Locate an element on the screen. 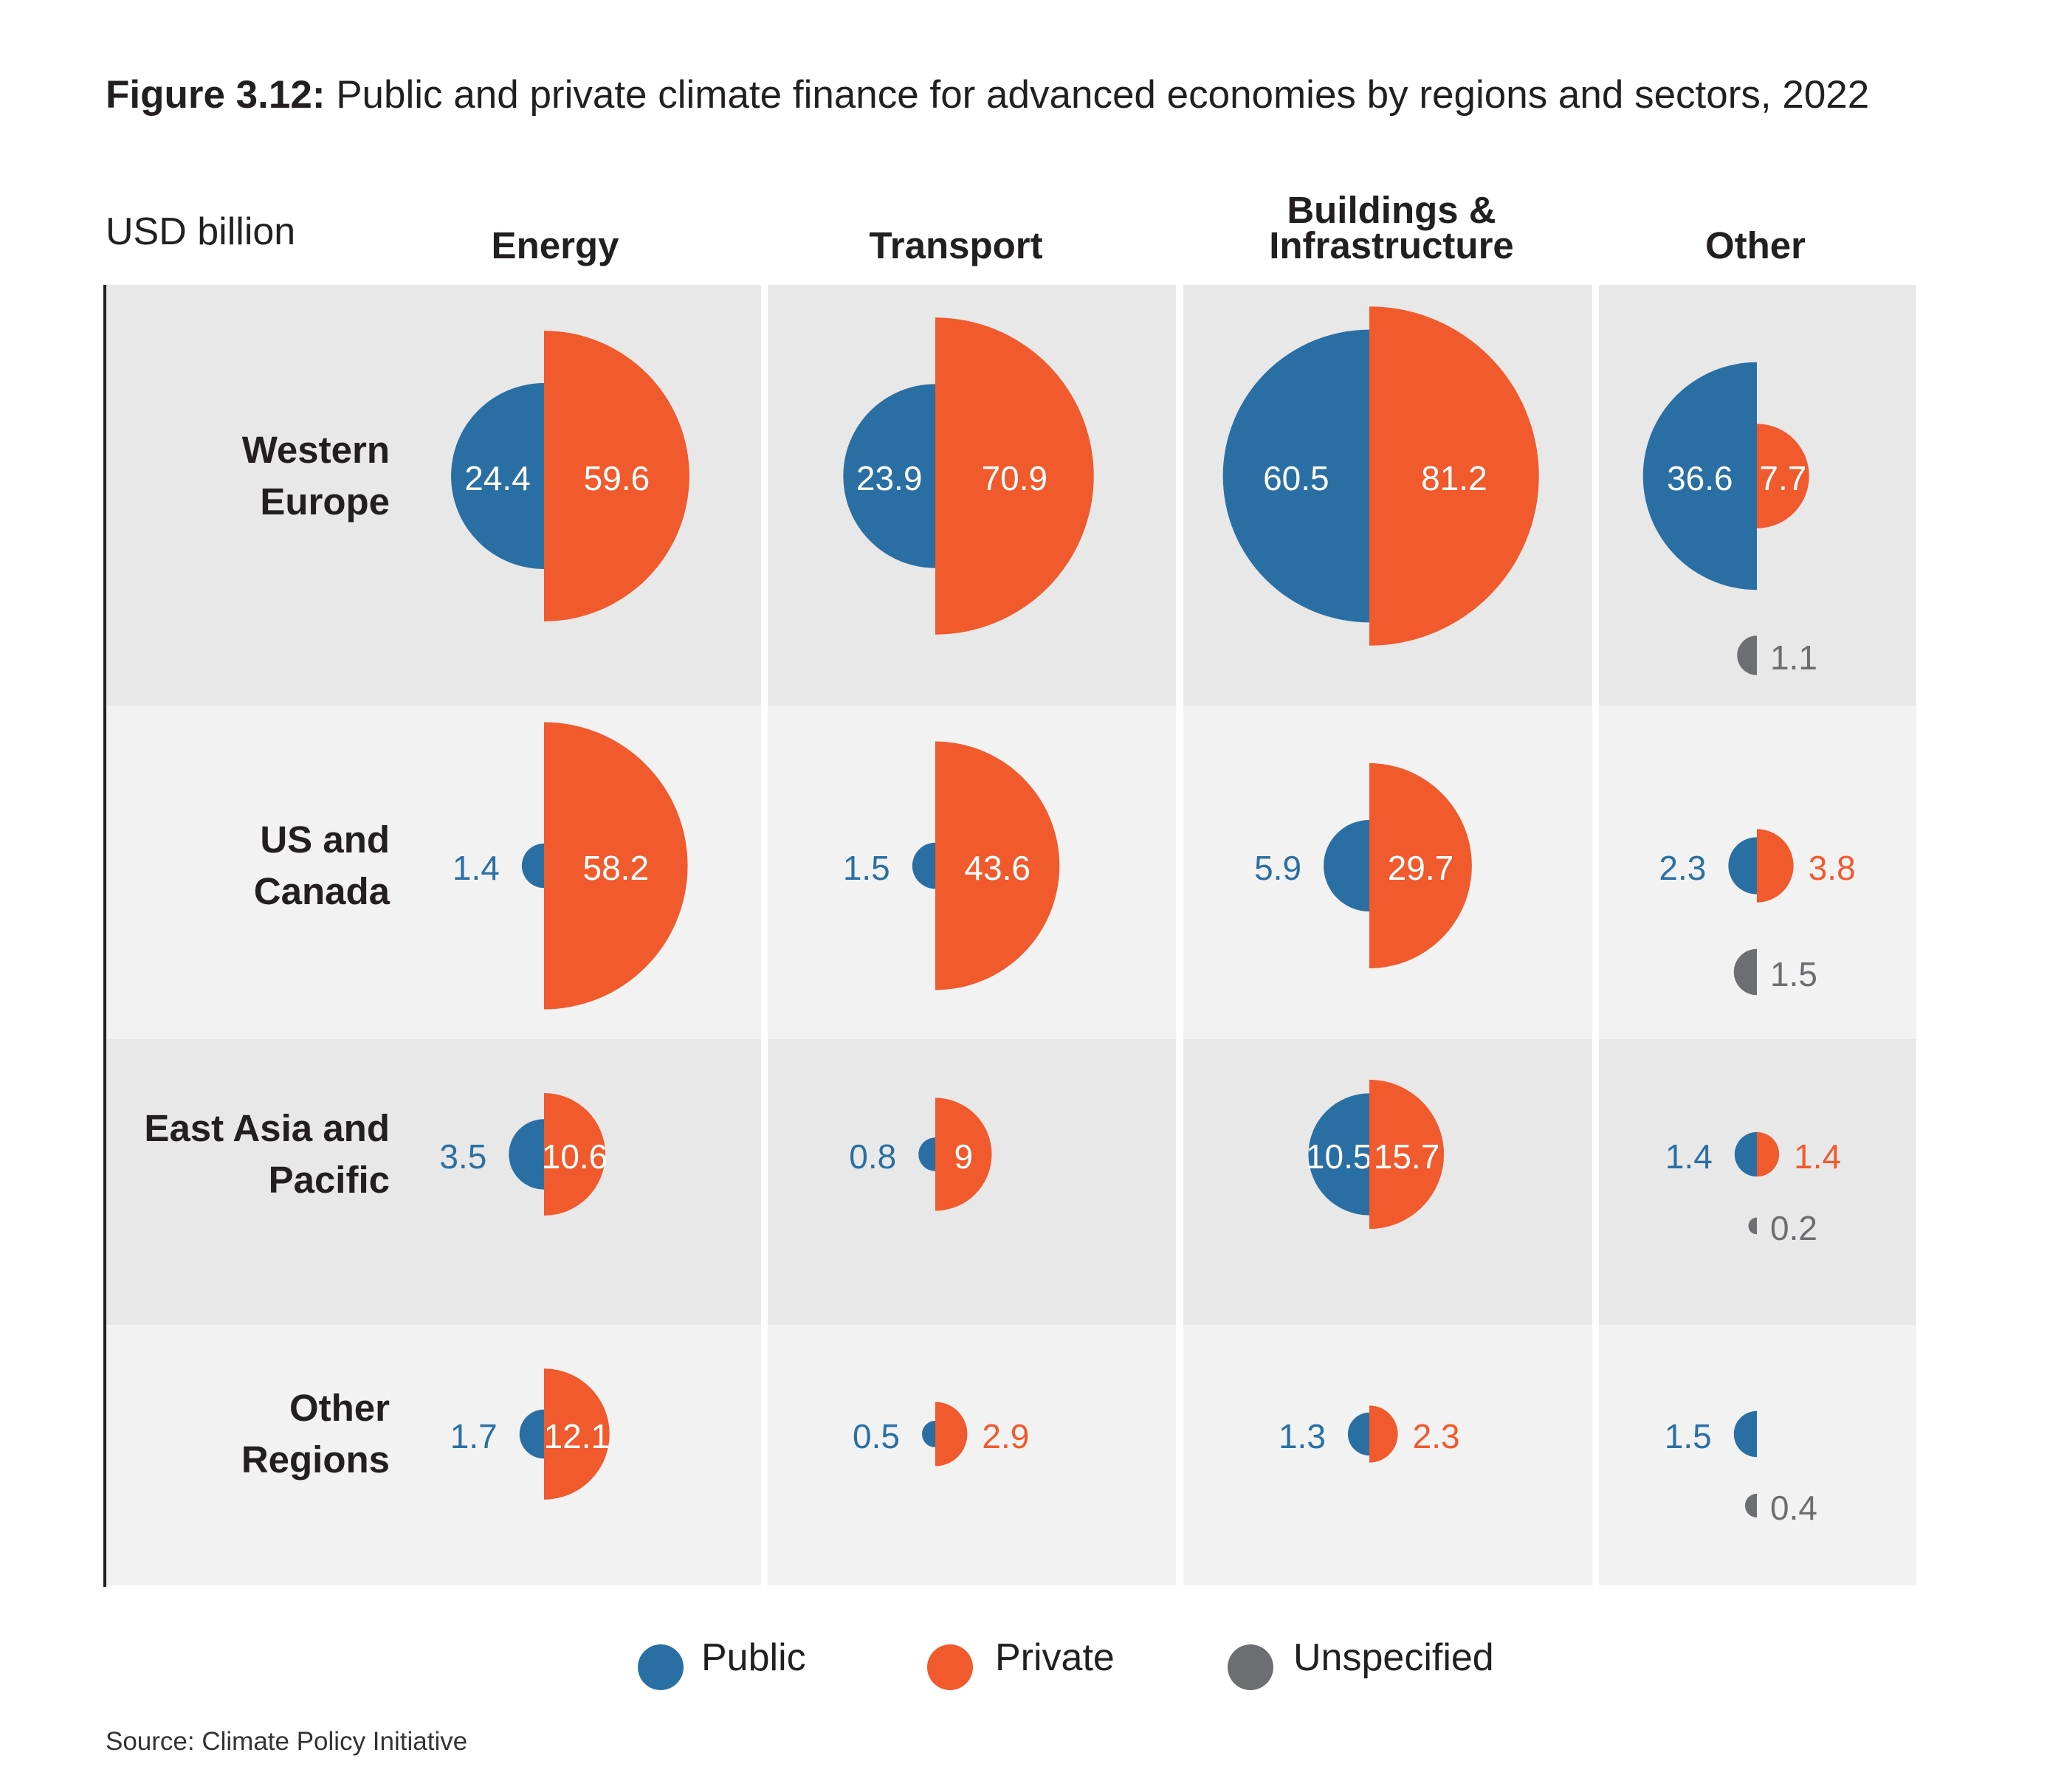 This screenshot has height=1792, width=2061. private-value-east-asia-and-pacific-buildings-and-infrastructure: 15.7 is located at coordinates (1407, 1156).